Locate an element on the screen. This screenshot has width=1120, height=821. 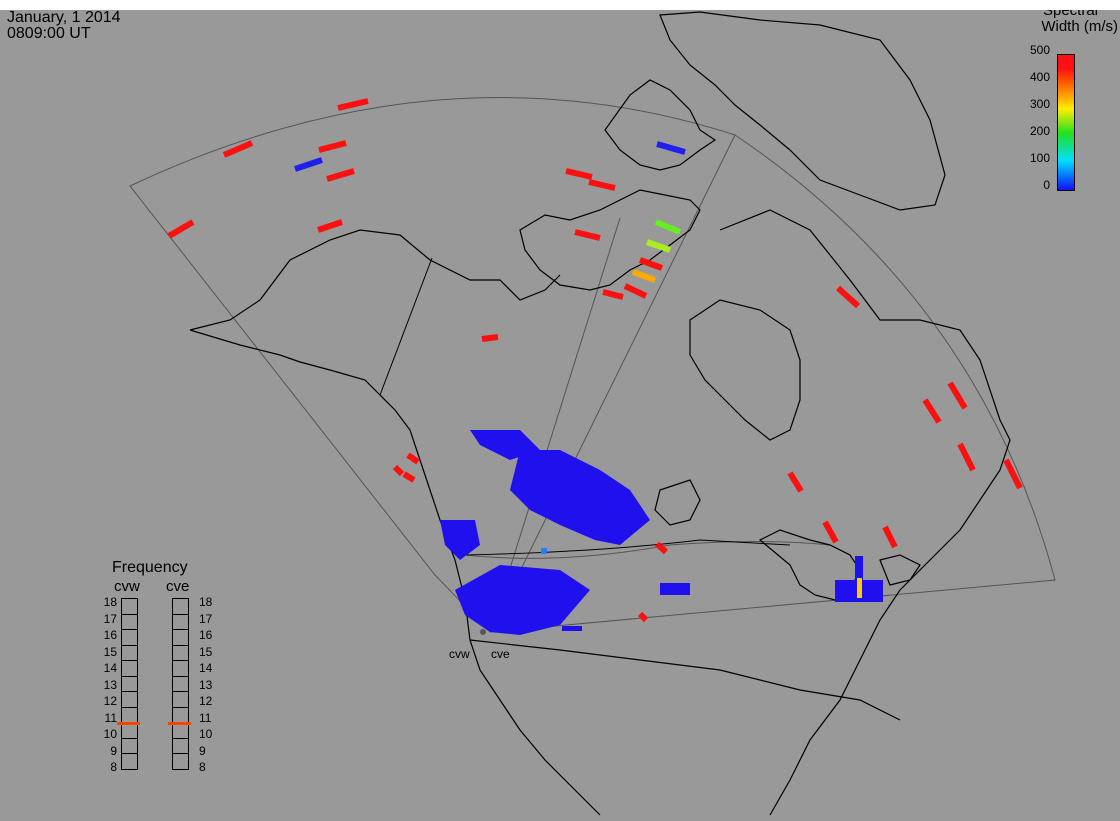
colorbar-tick: 0 is located at coordinates (1046, 185).